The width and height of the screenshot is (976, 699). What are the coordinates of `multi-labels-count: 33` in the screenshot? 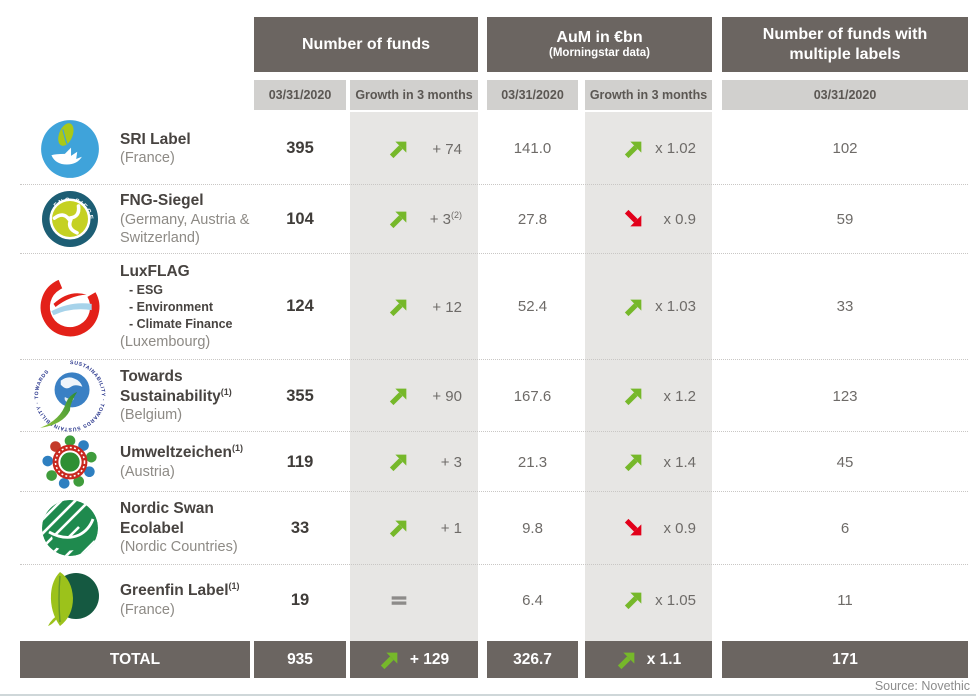 It's located at (845, 306).